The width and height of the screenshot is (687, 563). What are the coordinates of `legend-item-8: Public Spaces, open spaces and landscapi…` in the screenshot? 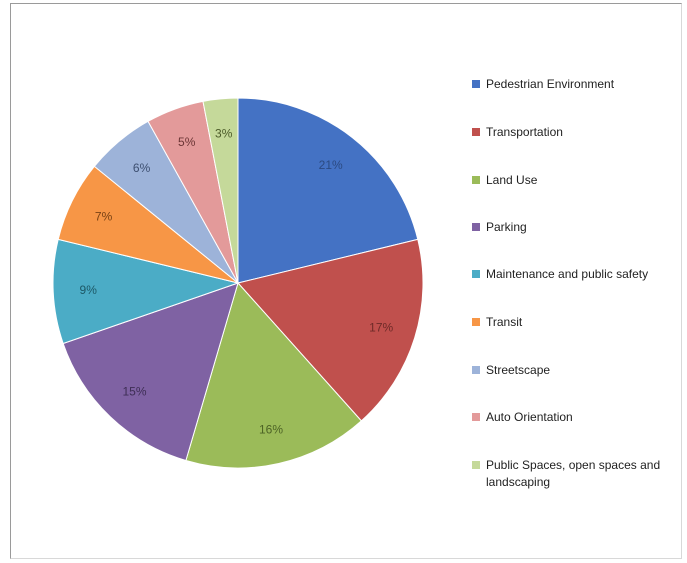 It's located at (577, 474).